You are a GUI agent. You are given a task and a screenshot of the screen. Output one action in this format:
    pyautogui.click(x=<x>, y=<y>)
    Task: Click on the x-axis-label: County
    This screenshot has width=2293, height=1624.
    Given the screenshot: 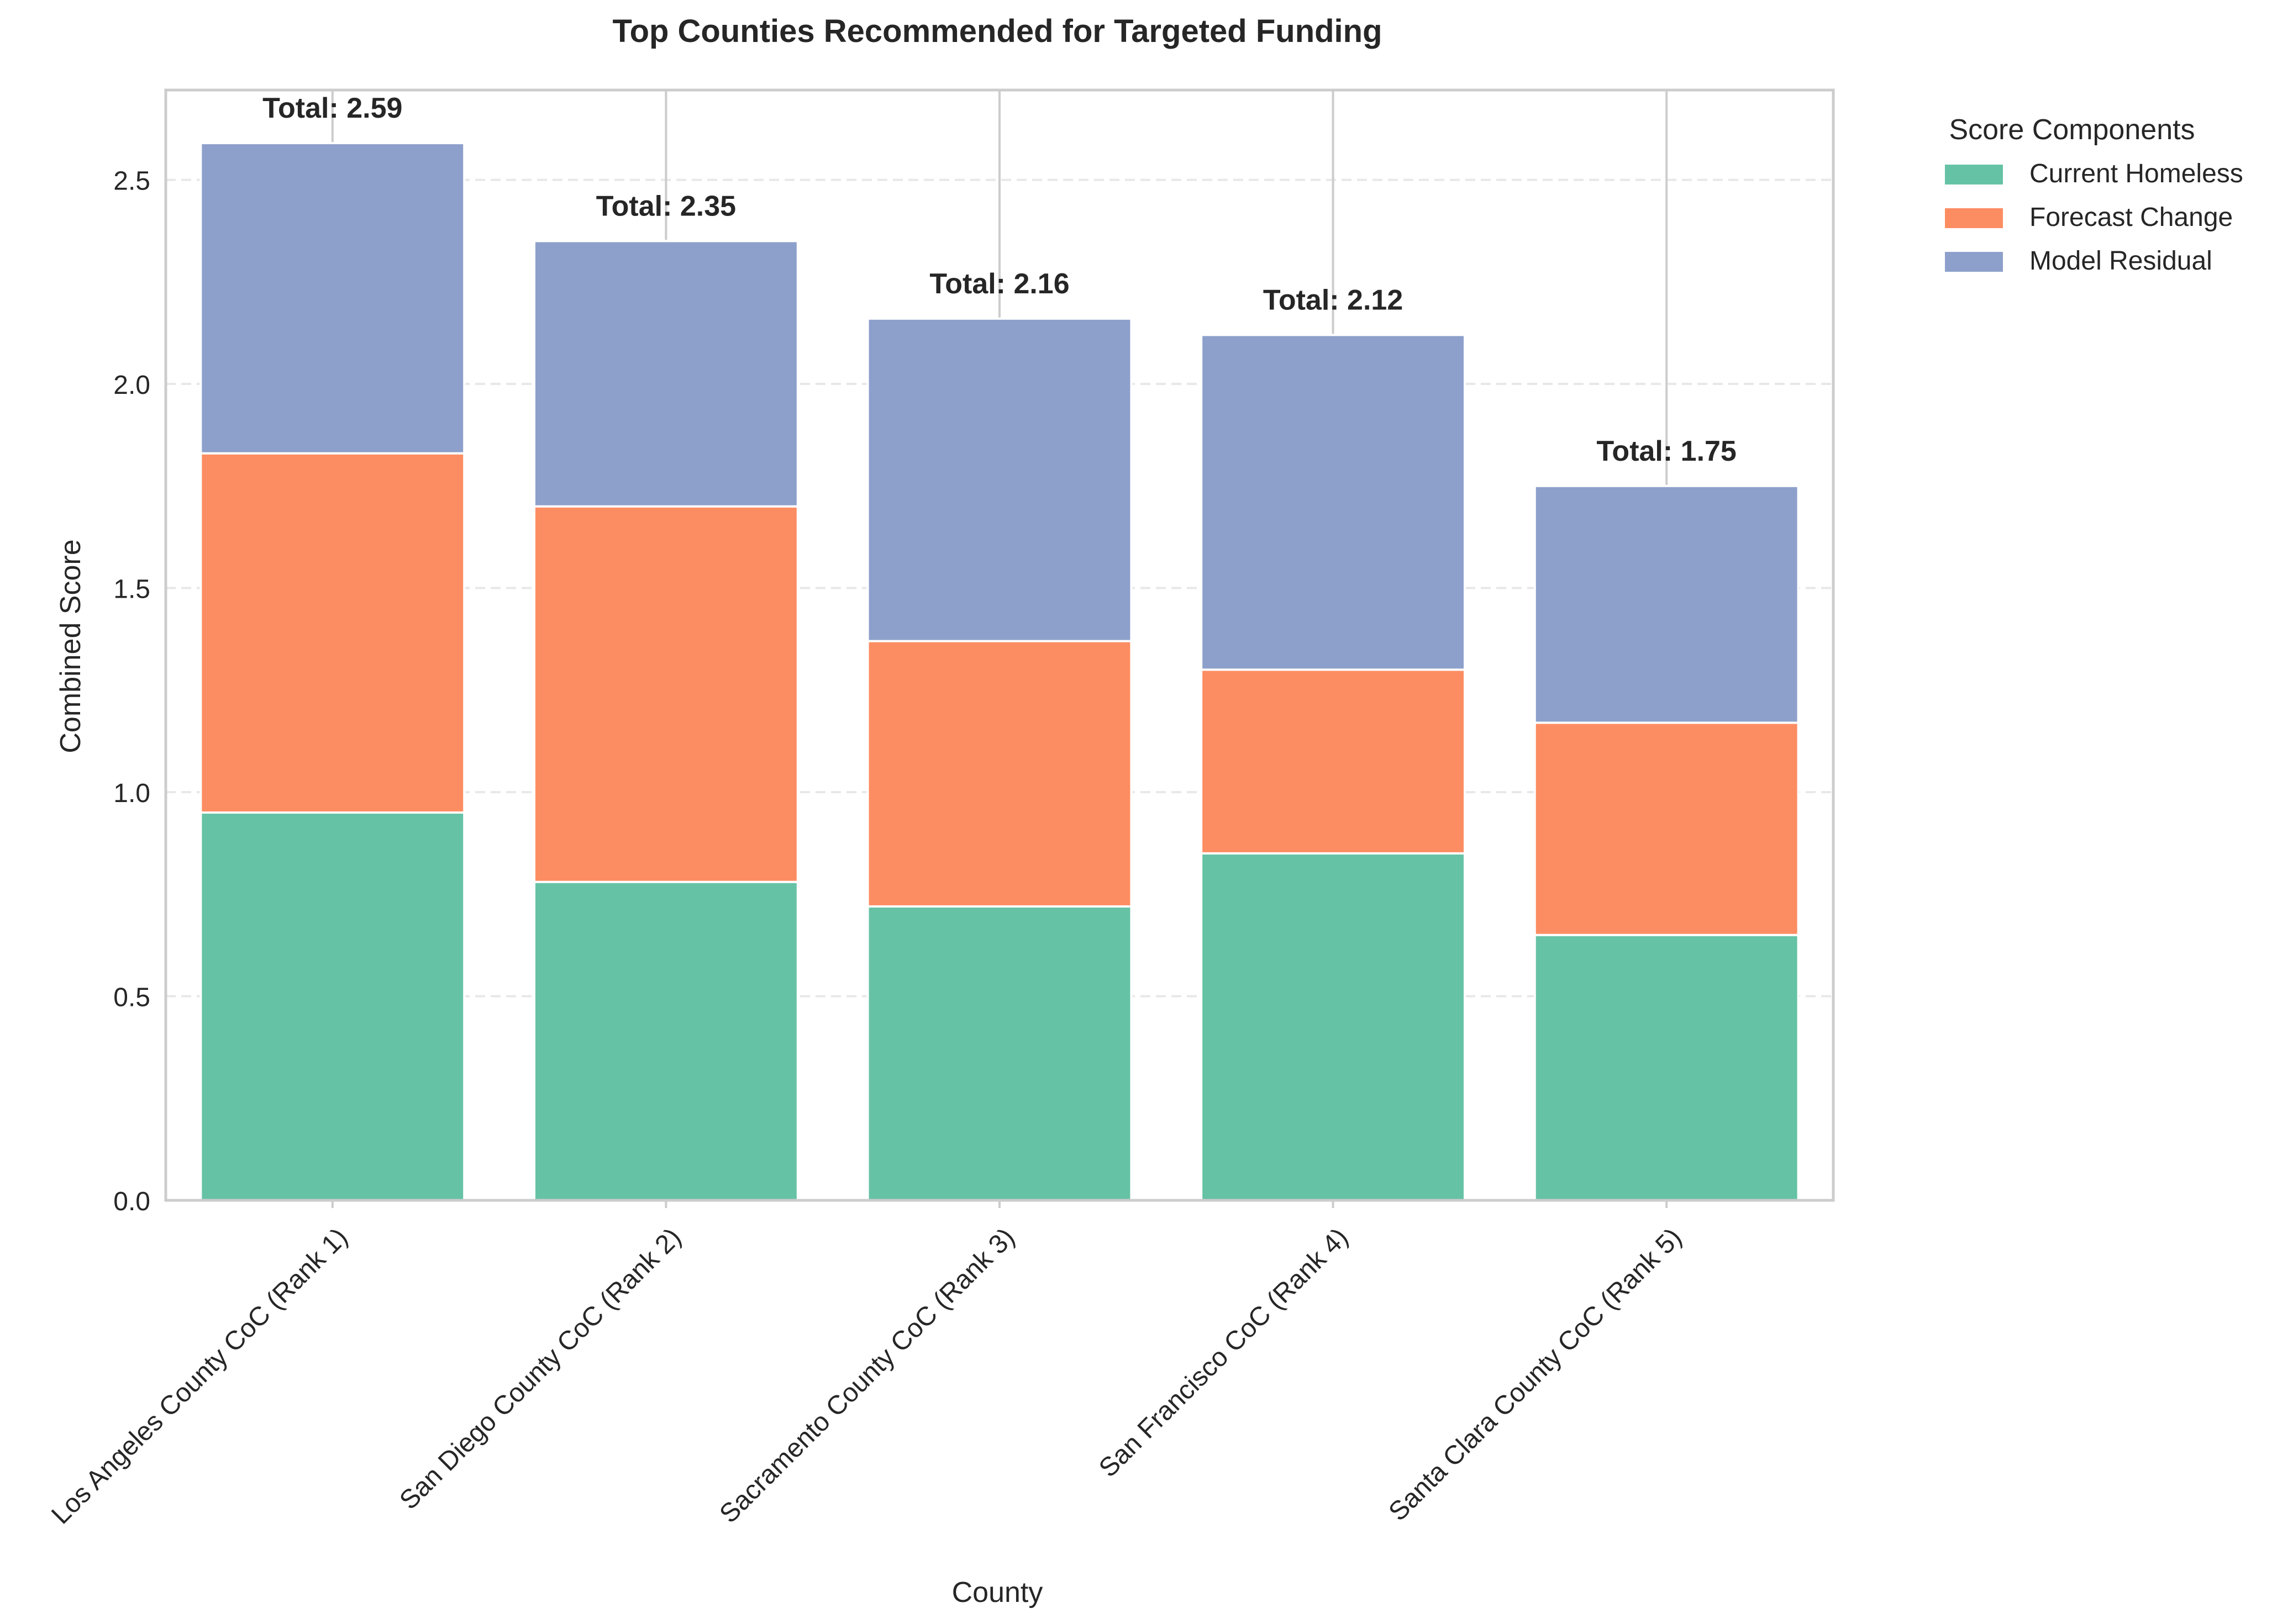 What is the action you would take?
    pyautogui.click(x=998, y=1592)
    